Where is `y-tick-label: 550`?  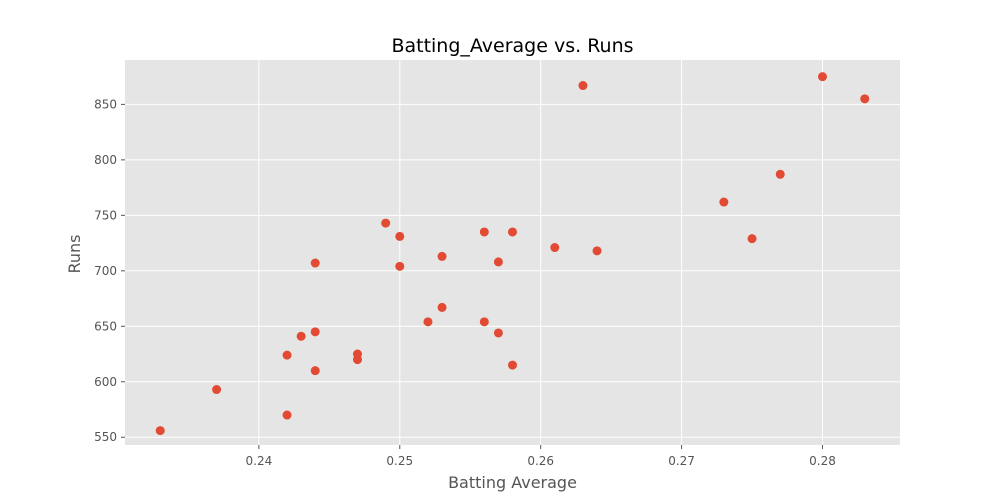 y-tick-label: 550 is located at coordinates (105, 437).